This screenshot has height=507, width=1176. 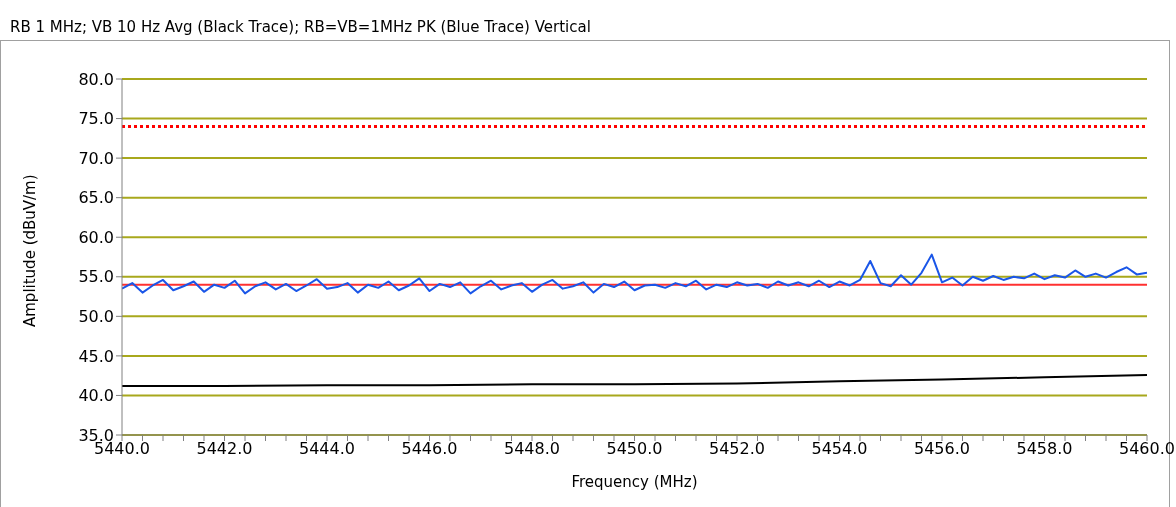 I want to click on x-tick-label: 5454.0, so click(x=839, y=449).